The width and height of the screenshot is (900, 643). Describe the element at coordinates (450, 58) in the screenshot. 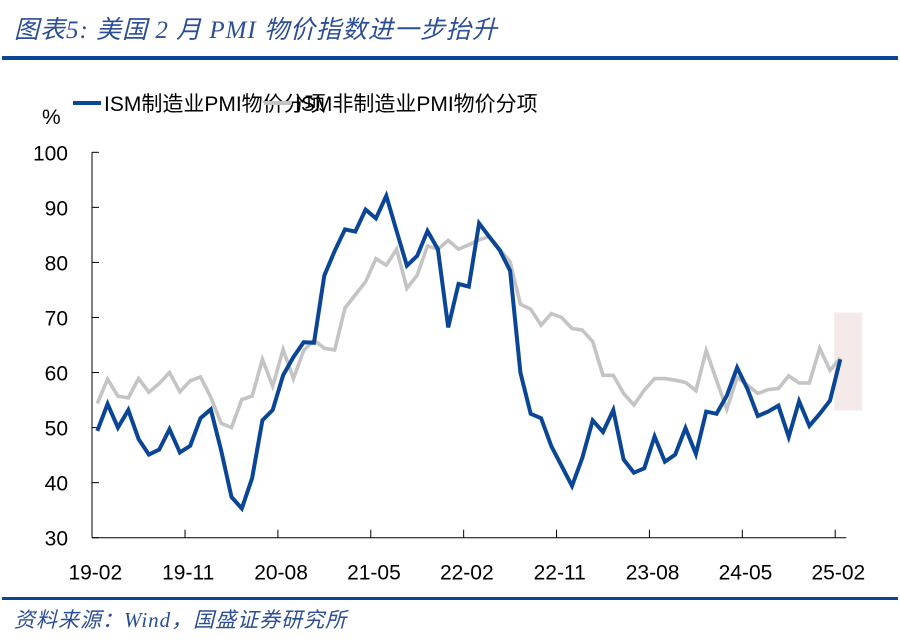

I see `header-divider` at that location.